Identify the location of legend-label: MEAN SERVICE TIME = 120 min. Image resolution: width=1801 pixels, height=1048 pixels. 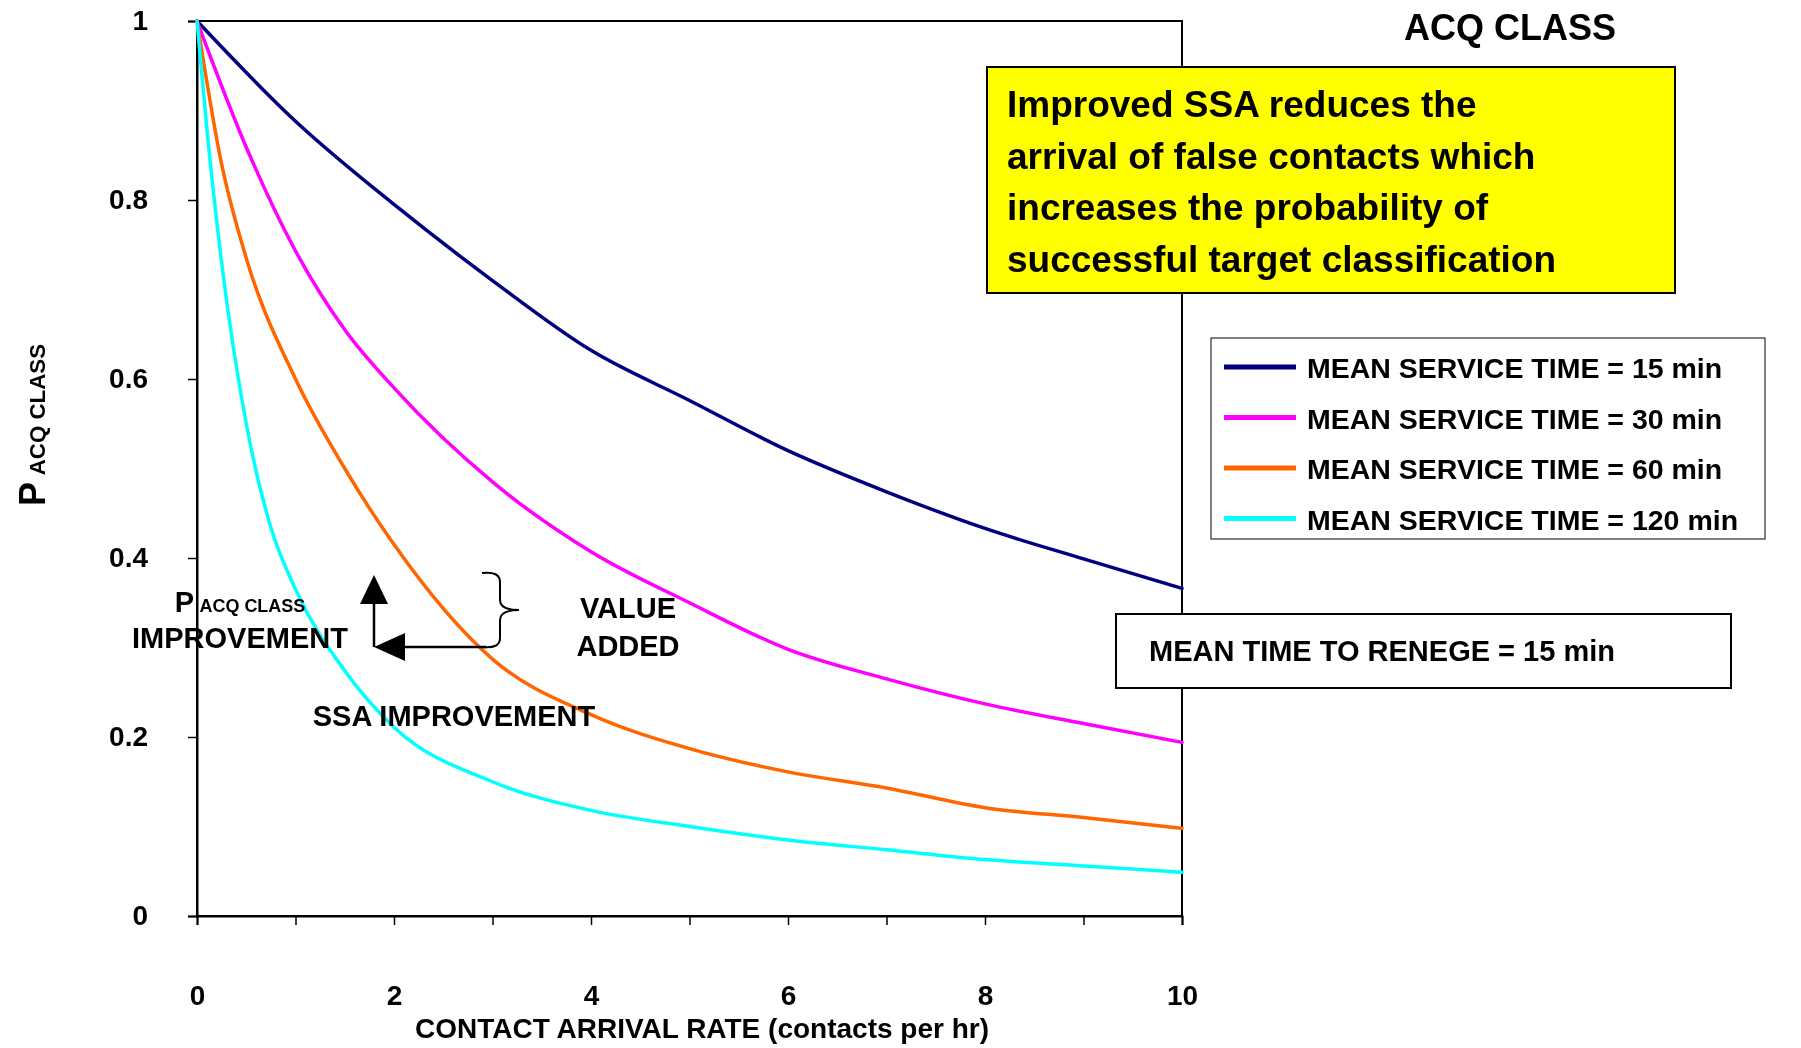
(1523, 519).